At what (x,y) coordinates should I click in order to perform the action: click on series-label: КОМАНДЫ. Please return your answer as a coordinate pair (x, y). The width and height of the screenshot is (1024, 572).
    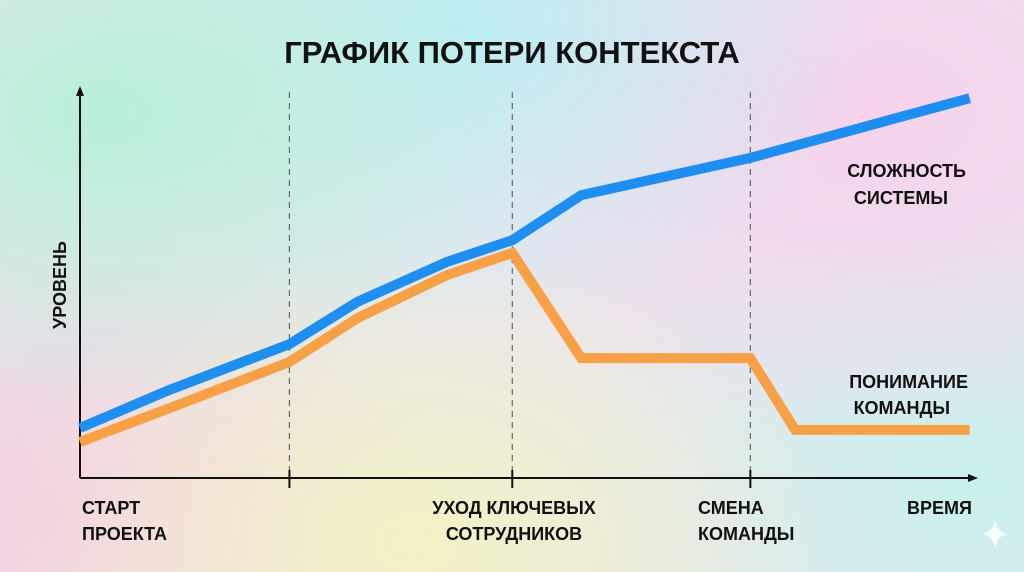
    Looking at the image, I should click on (902, 408).